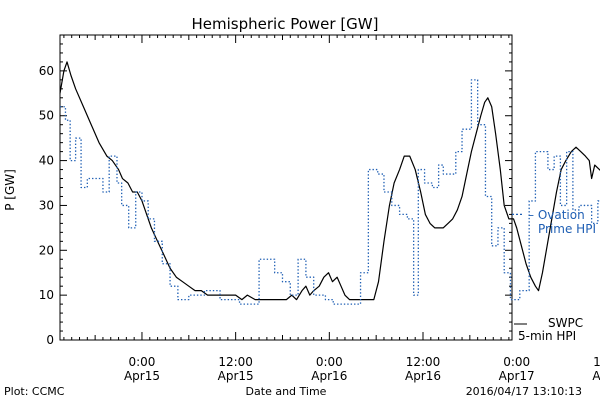 The image size is (600, 400). What do you see at coordinates (286, 391) in the screenshot?
I see `x-axis-label: Date and Time` at bounding box center [286, 391].